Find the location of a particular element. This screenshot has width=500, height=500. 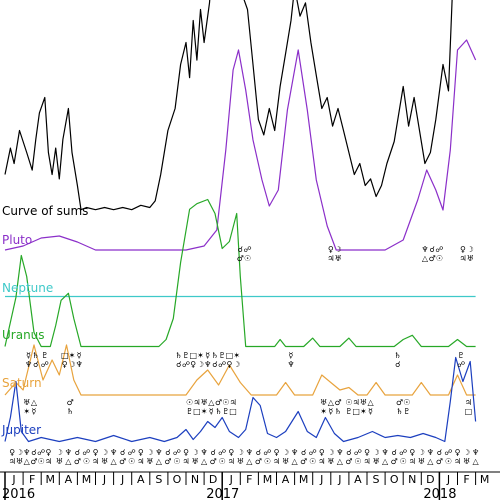

year-label: 2018 is located at coordinates (439, 493).